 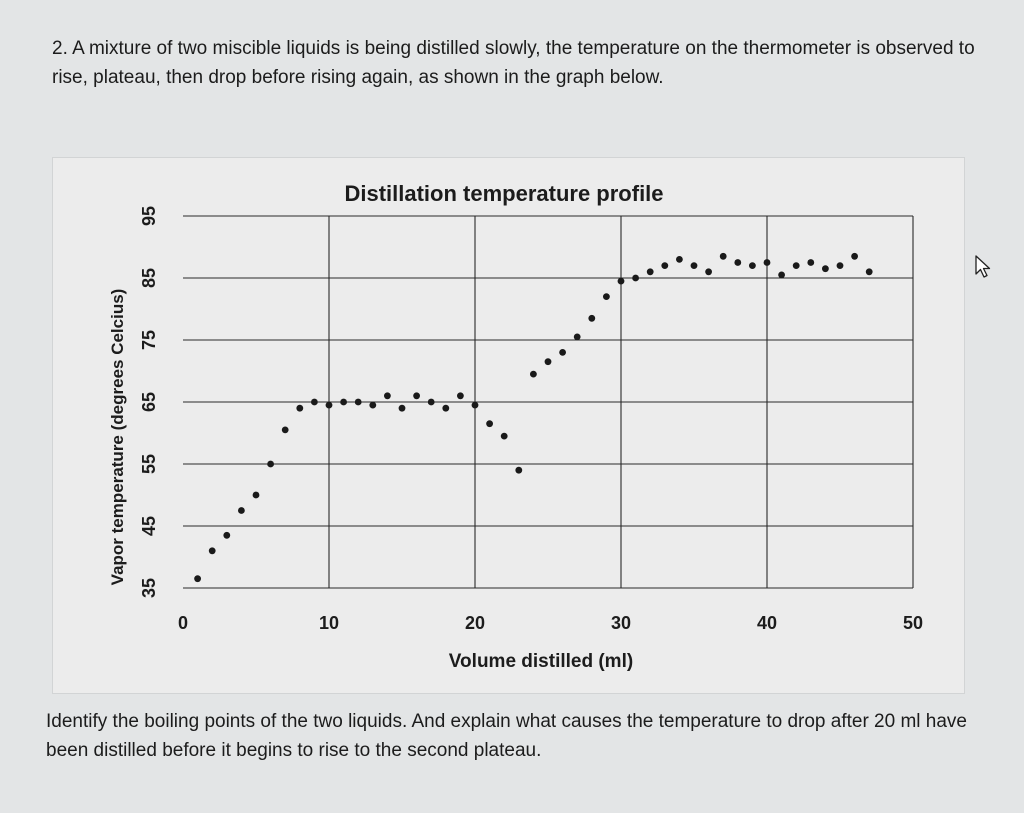 I want to click on y-tick-label: 65, so click(x=149, y=402).